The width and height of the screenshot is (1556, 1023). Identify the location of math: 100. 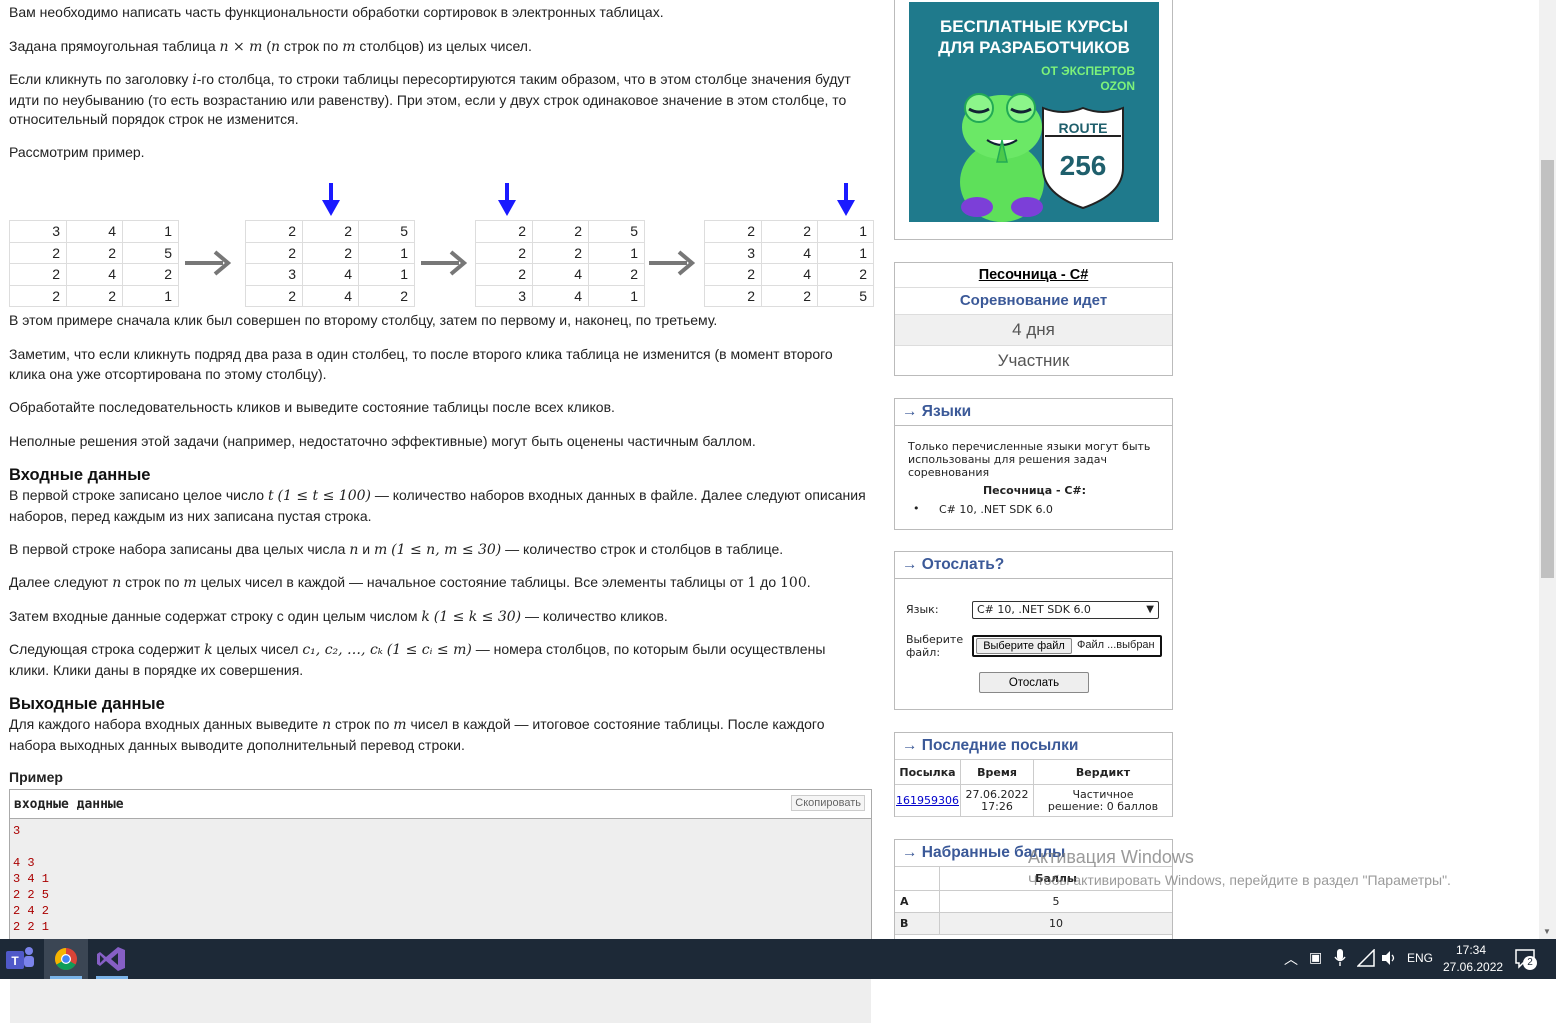
(793, 583).